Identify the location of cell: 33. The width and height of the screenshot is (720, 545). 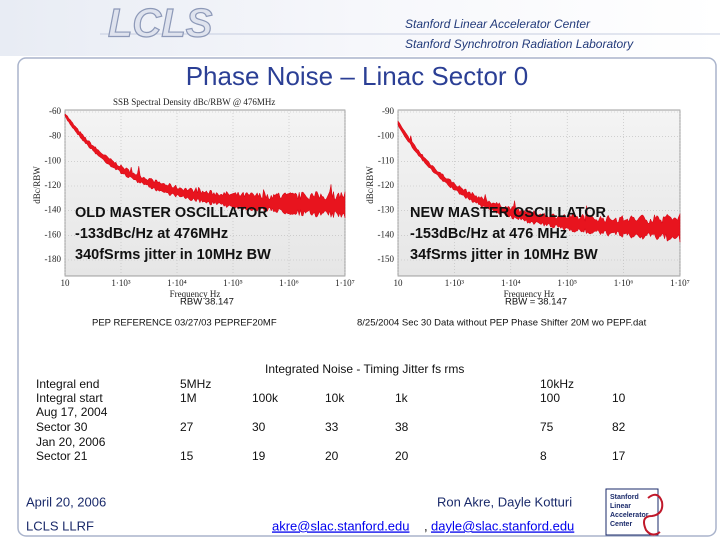
(332, 427).